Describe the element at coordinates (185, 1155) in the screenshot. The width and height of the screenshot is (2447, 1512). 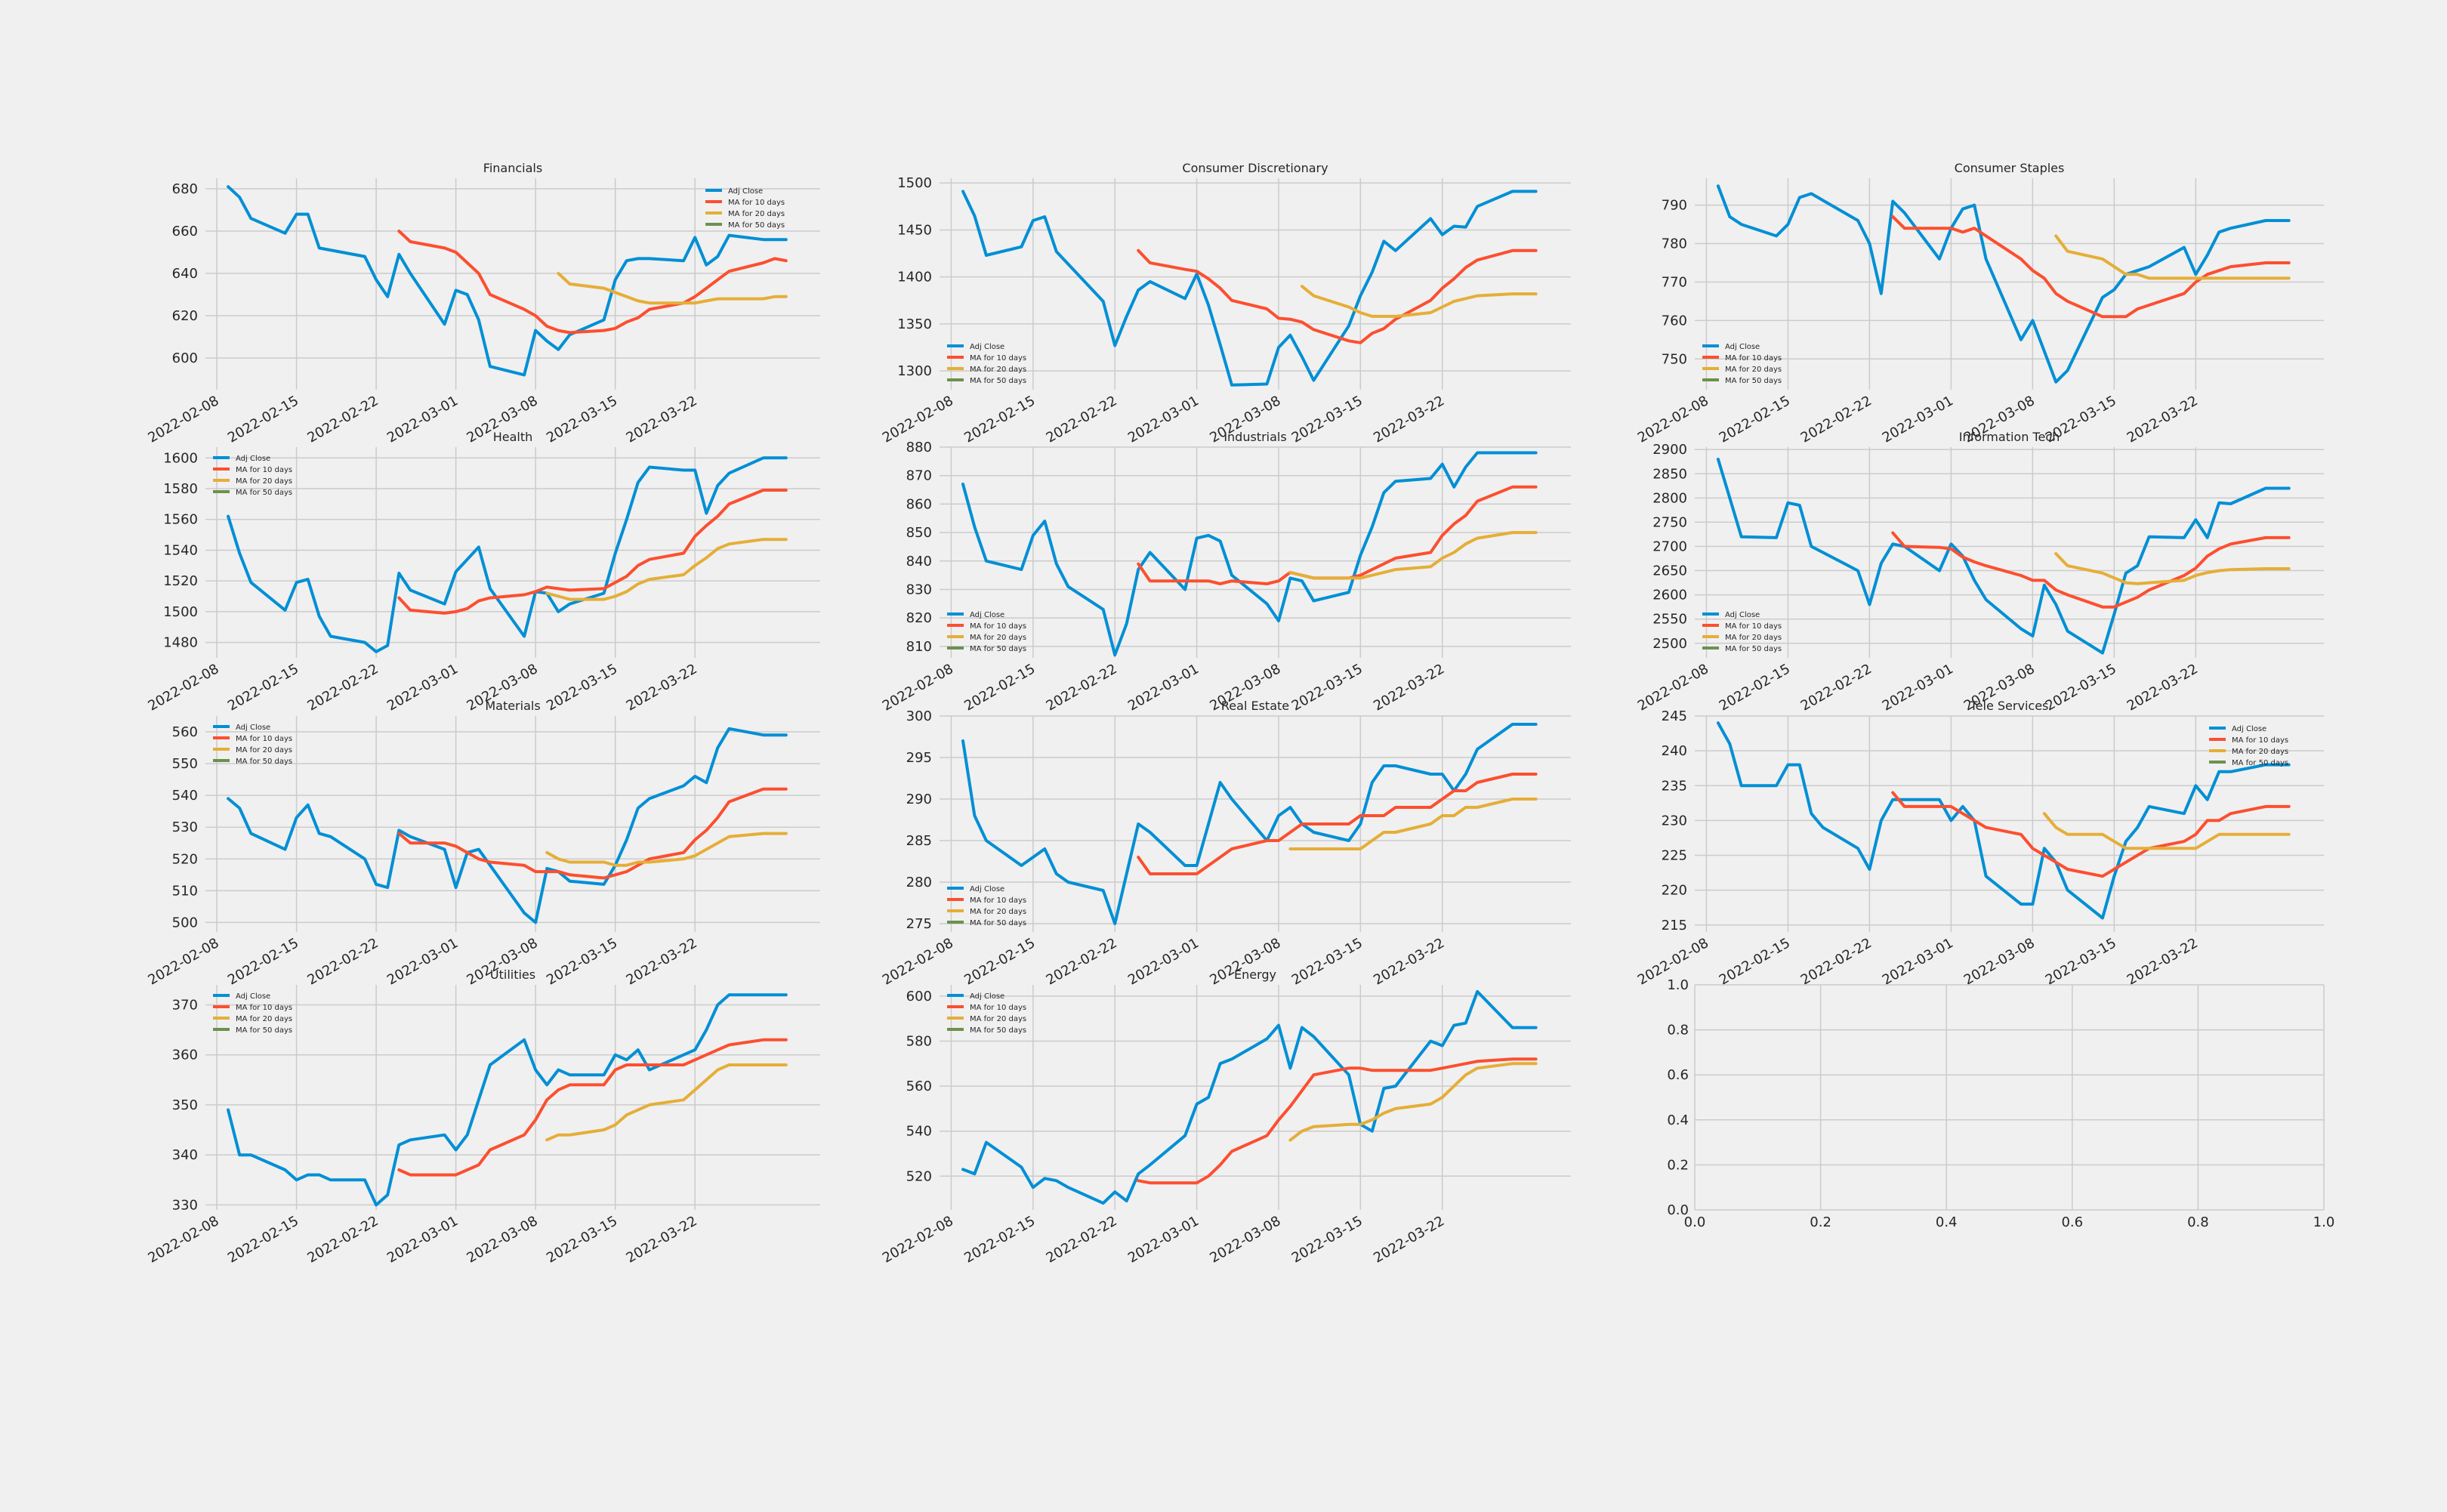
I see `y-tick-label: 340` at that location.